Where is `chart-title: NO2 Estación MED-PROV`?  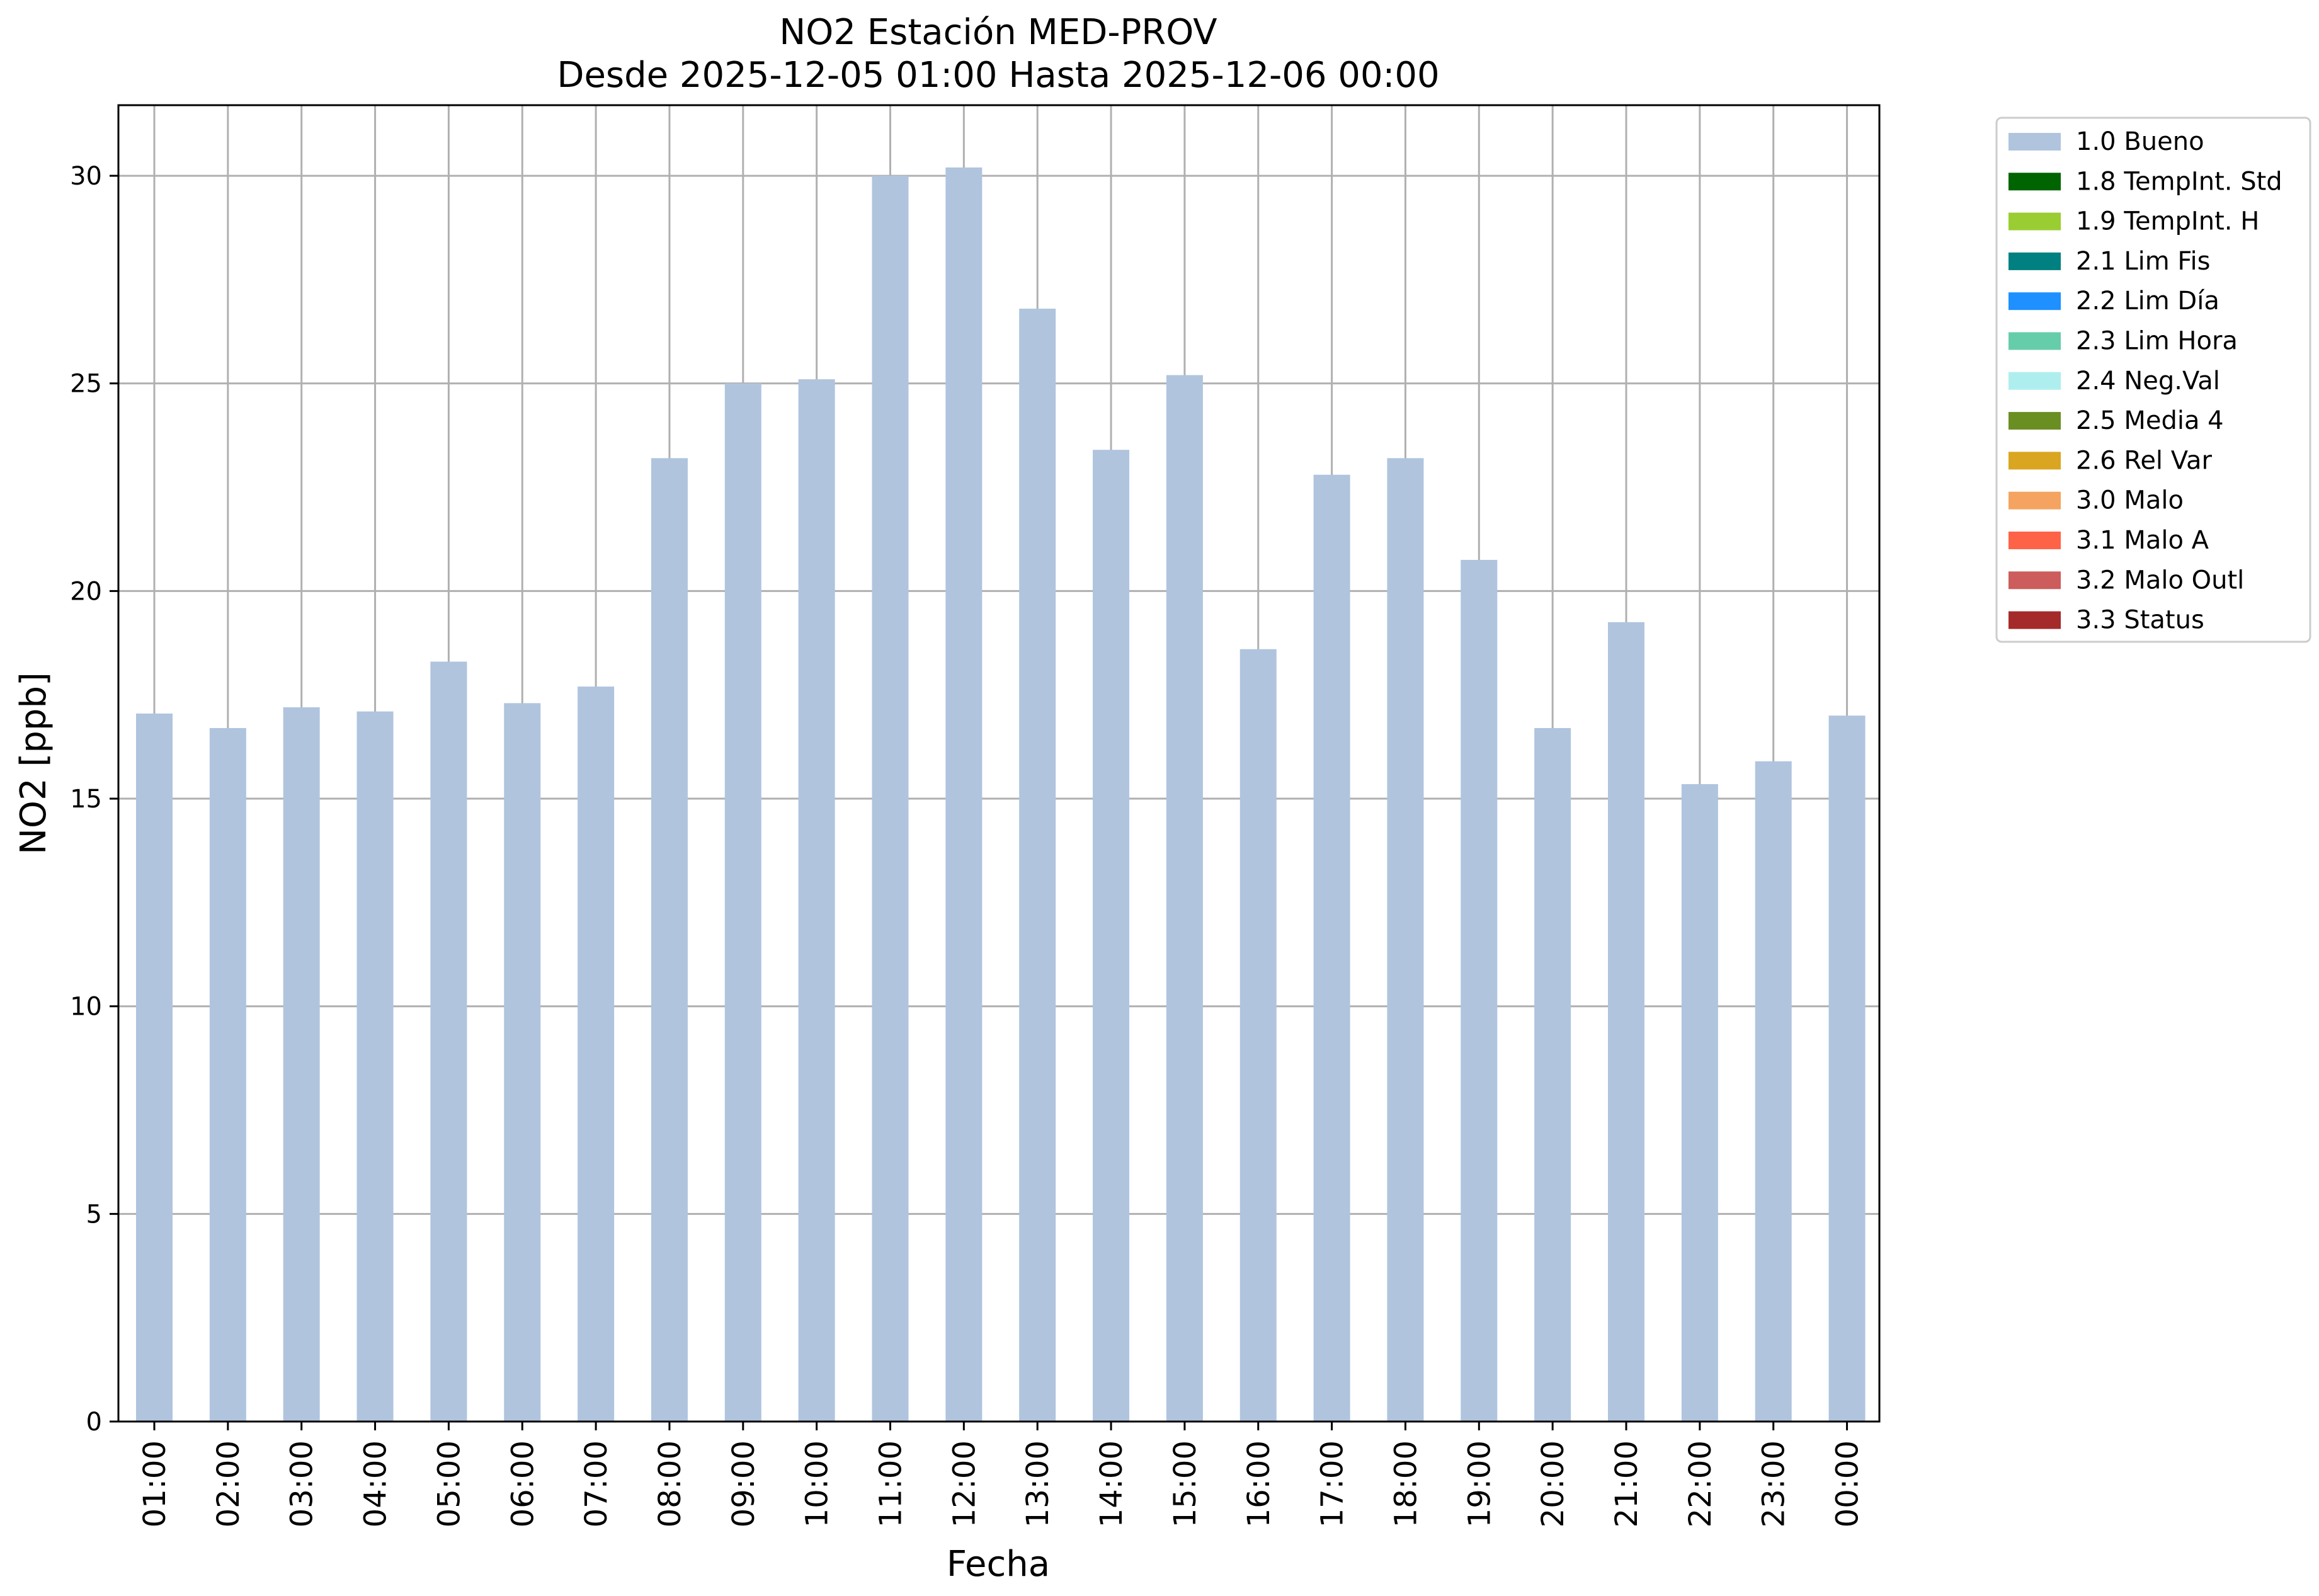
chart-title: NO2 Estación MED-PROV is located at coordinates (998, 32).